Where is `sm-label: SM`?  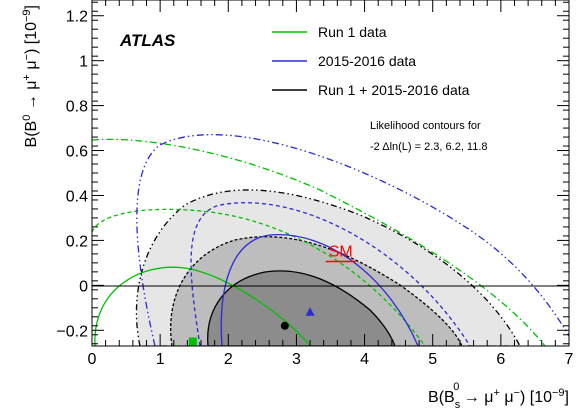
sm-label: SM is located at coordinates (341, 252).